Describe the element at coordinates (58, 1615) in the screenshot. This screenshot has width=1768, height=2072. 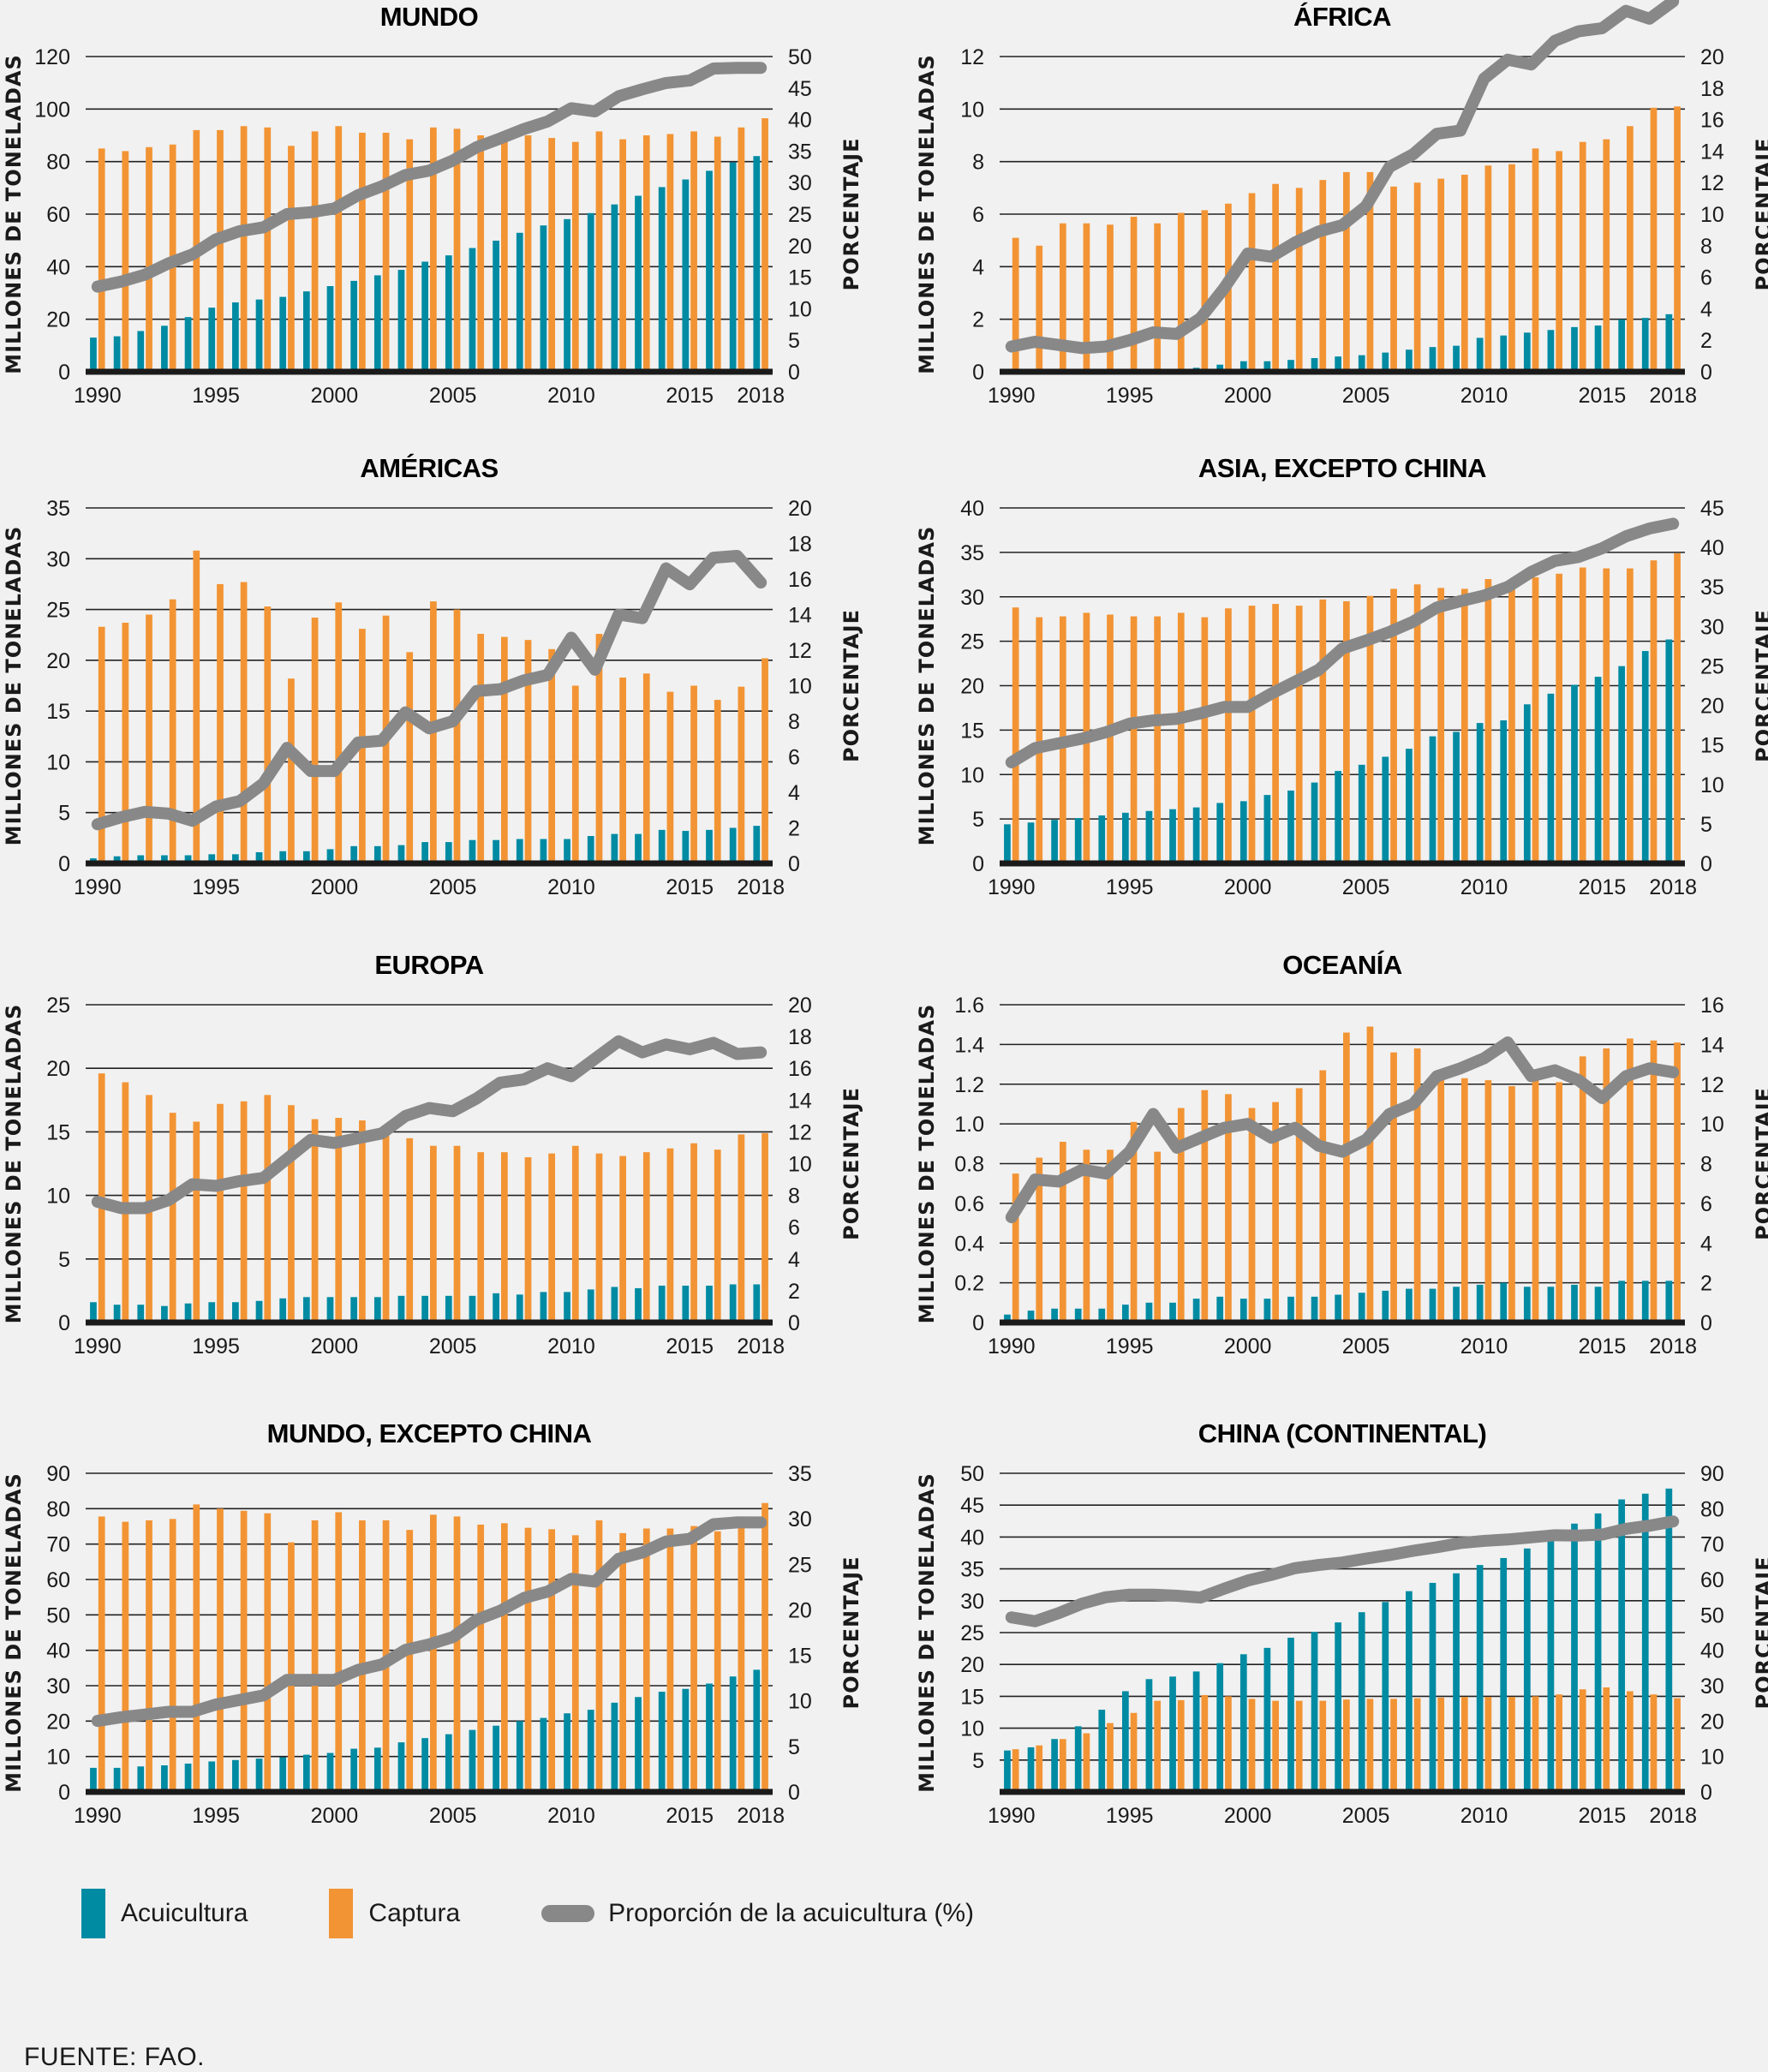
I see `y-tick-label: 50` at that location.